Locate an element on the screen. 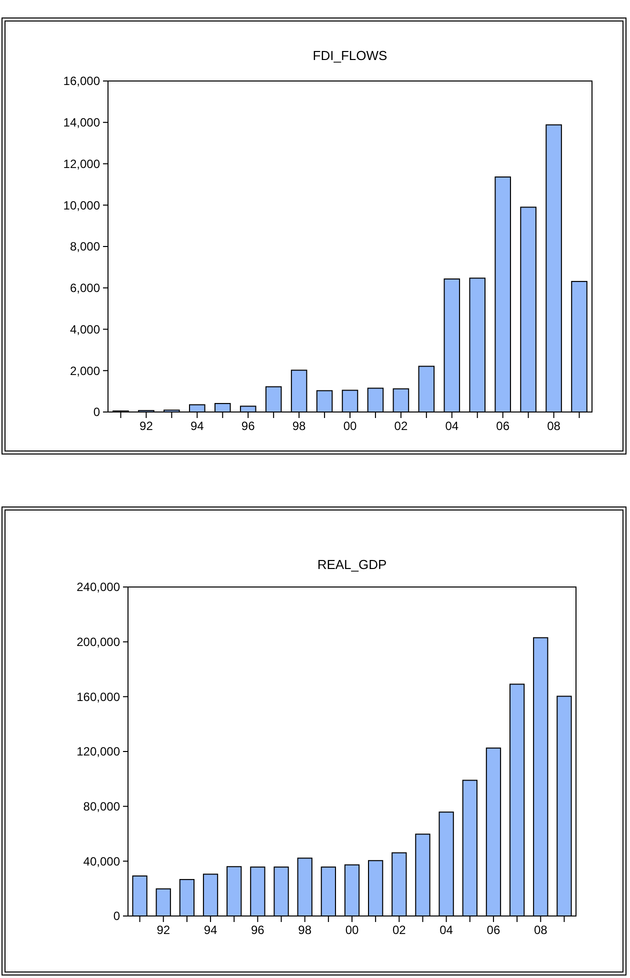 This screenshot has height=978, width=630. y-tick-label: 12,000 is located at coordinates (81, 163).